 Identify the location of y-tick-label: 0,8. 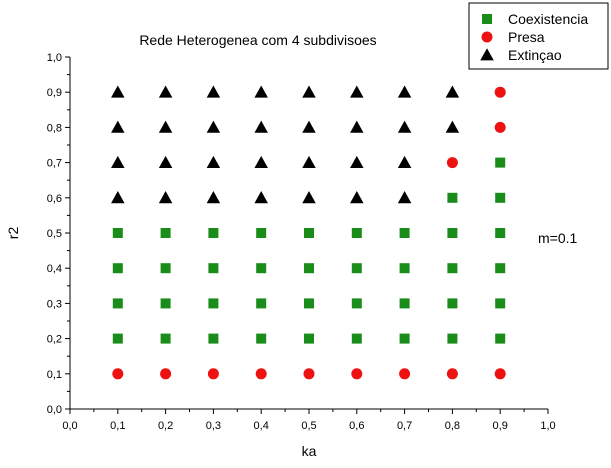
(54, 128).